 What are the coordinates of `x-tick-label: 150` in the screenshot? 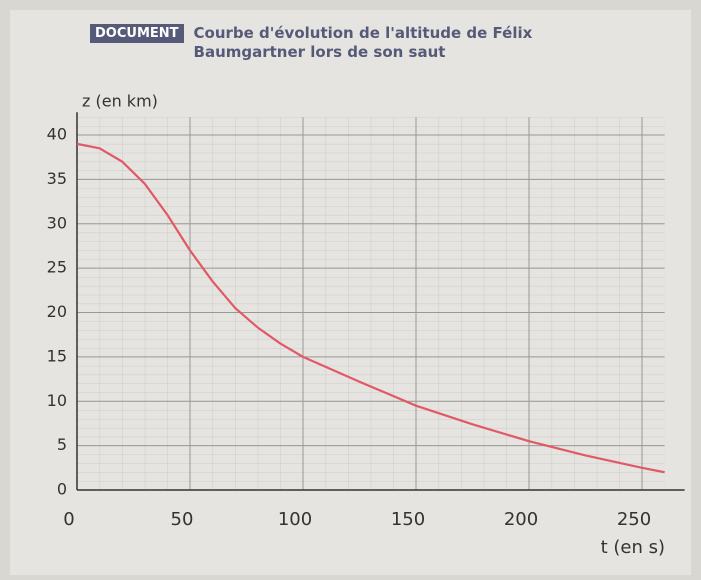 It's located at (408, 519).